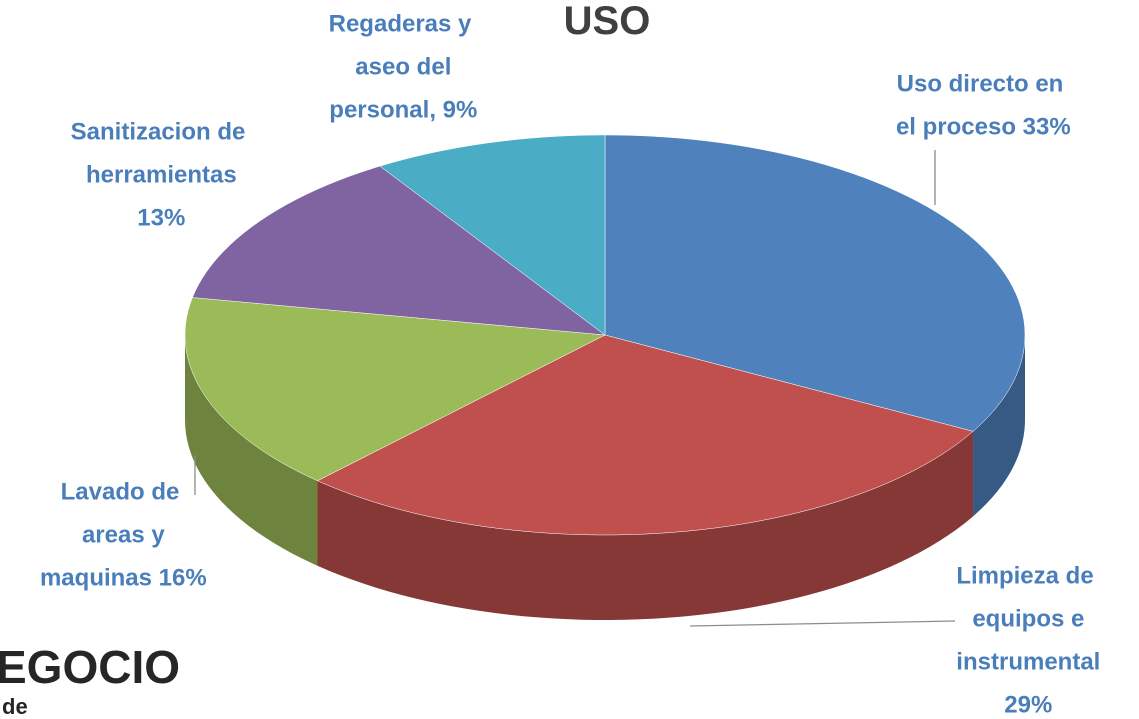 Image resolution: width=1139 pixels, height=719 pixels. What do you see at coordinates (607, 21) in the screenshot?
I see `chart-title: USO` at bounding box center [607, 21].